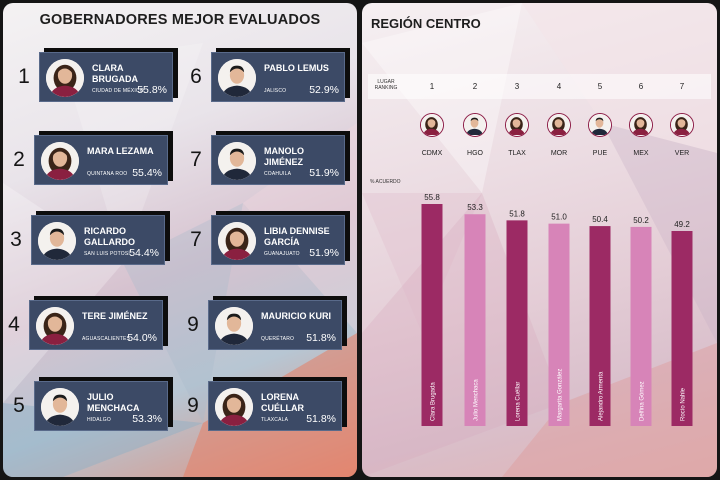  Describe the element at coordinates (14, 324) in the screenshot. I see `governor-rank: 4` at that location.